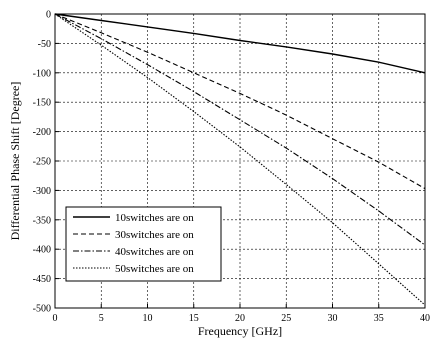 This screenshot has width=430, height=342. What do you see at coordinates (44, 44) in the screenshot?
I see `y-tick-label: -50` at bounding box center [44, 44].